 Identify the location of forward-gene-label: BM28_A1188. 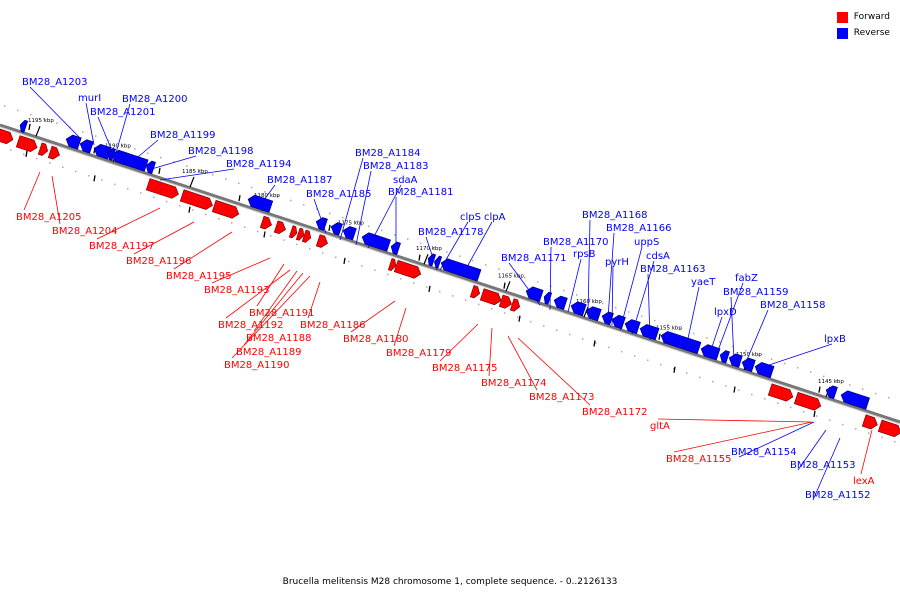
(279, 338).